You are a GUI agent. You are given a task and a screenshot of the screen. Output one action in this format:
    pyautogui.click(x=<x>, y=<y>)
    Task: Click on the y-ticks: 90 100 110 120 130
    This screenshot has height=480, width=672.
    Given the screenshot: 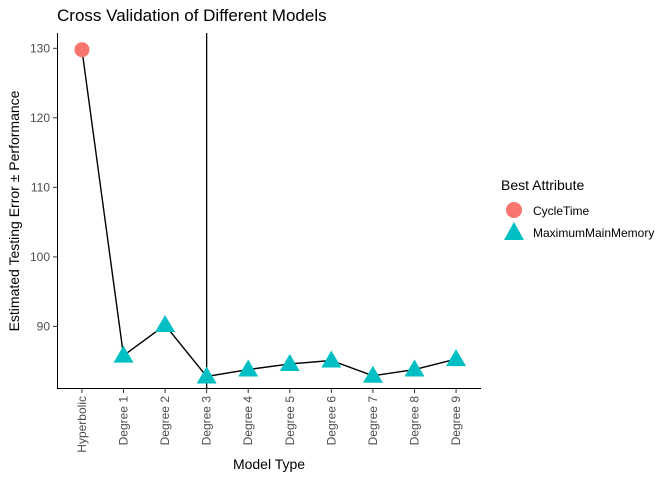 What is the action you would take?
    pyautogui.click(x=43, y=187)
    